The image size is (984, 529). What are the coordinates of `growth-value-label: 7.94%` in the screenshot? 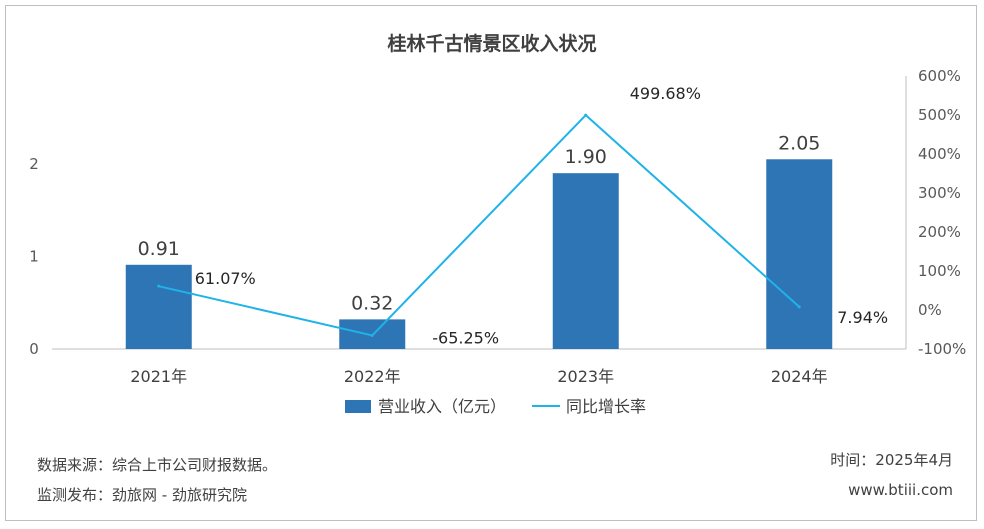 It's located at (862, 317).